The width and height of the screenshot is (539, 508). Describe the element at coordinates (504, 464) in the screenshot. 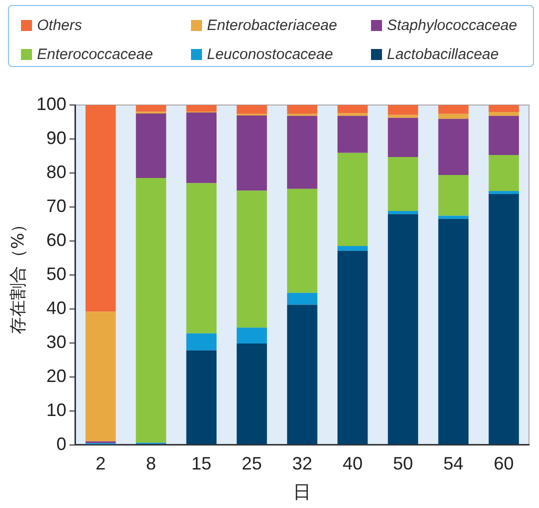

I see `x-tick-label: 60` at that location.